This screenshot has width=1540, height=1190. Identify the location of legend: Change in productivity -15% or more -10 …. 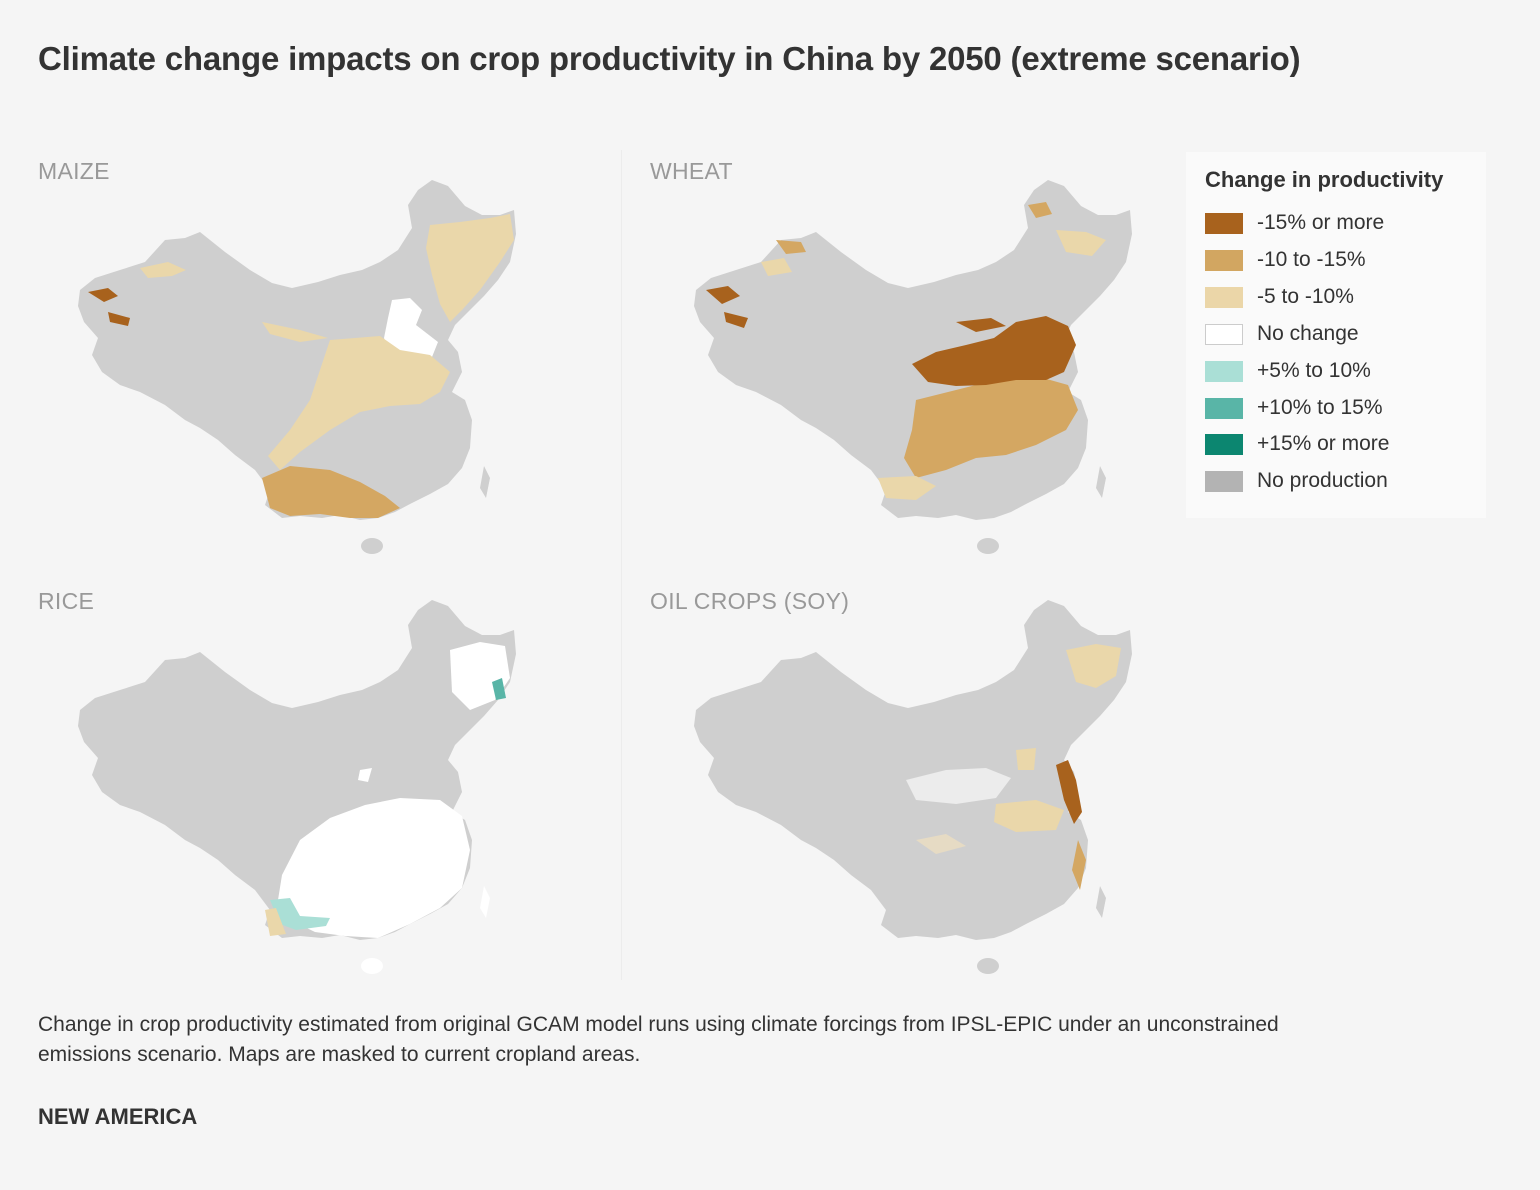
(1336, 335).